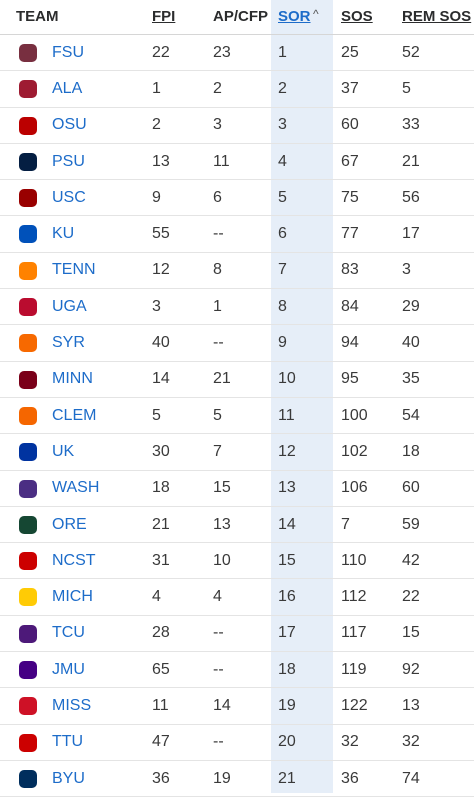  I want to click on header-rem-sos: REM SOS, so click(437, 16).